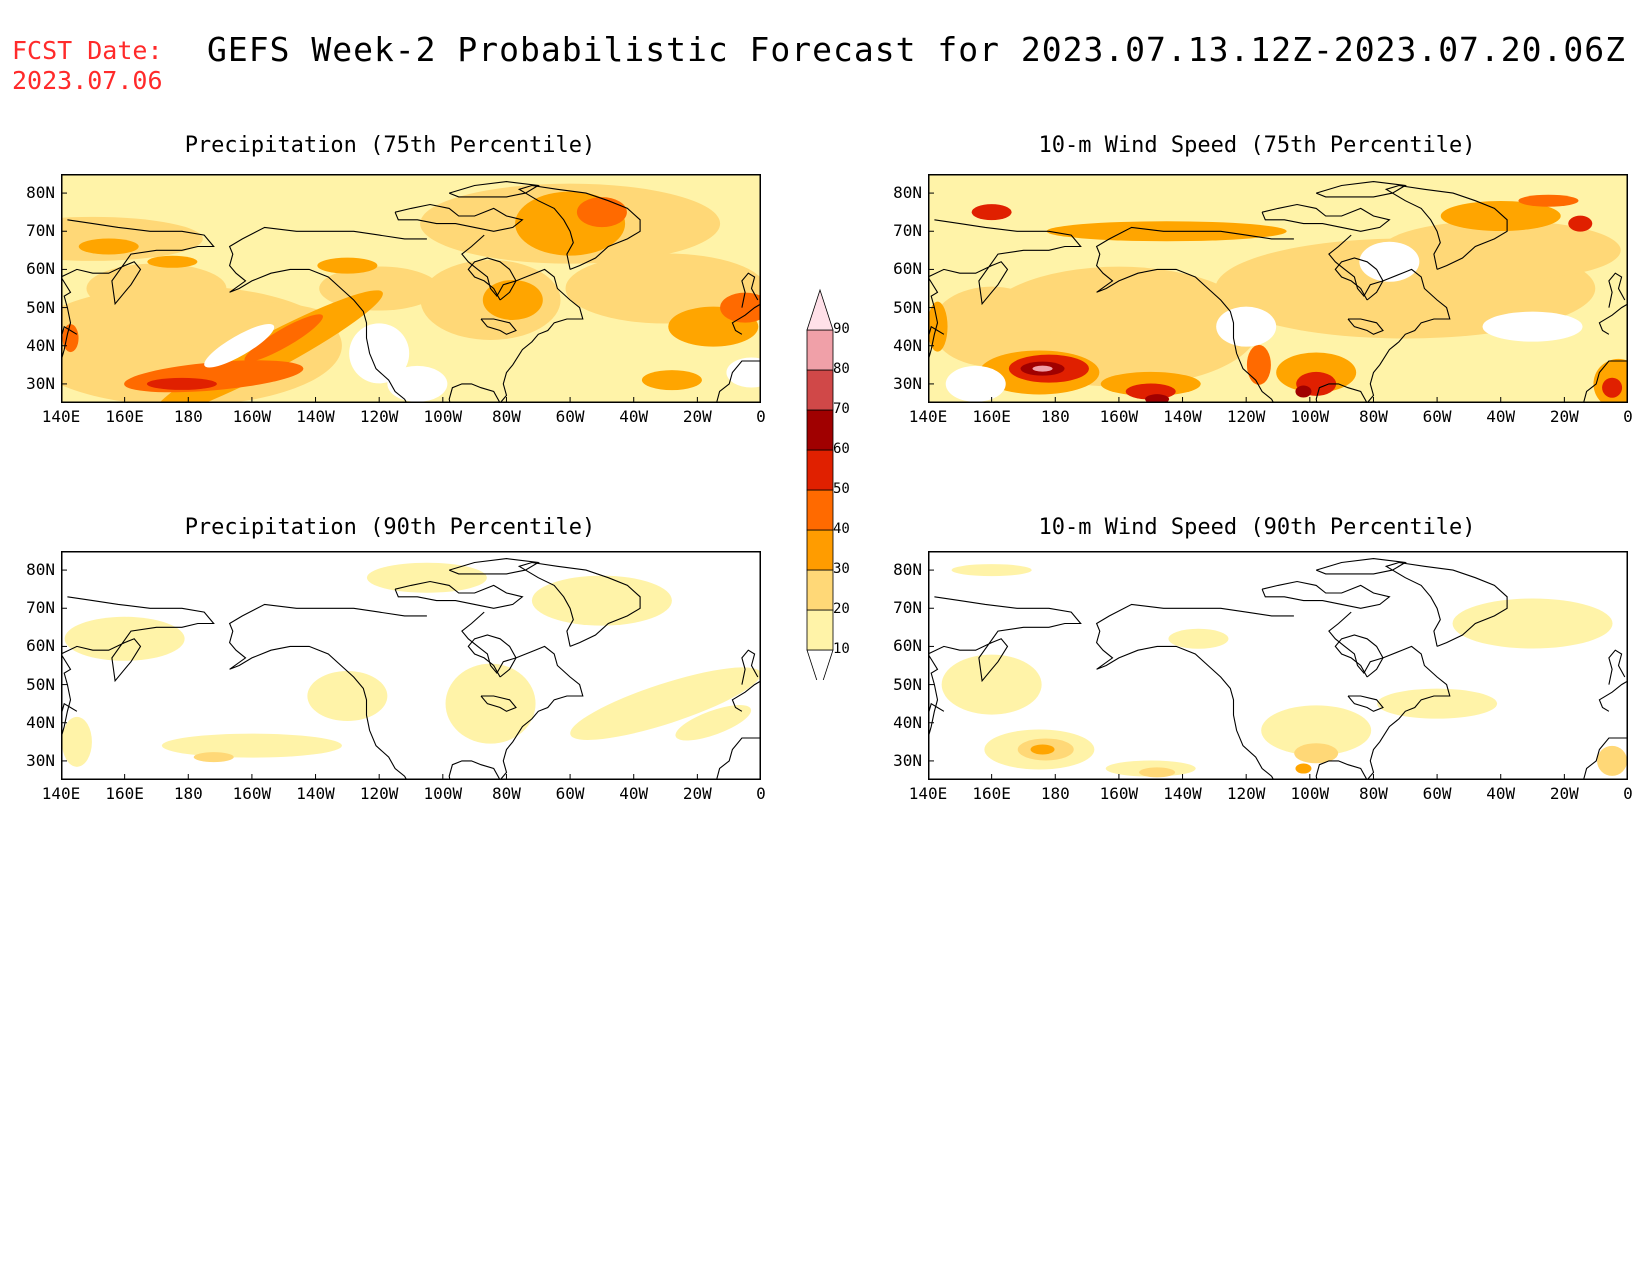 This screenshot has height=1275, width=1650. I want to click on fcst-date-value: 2023.07.06, so click(87, 80).